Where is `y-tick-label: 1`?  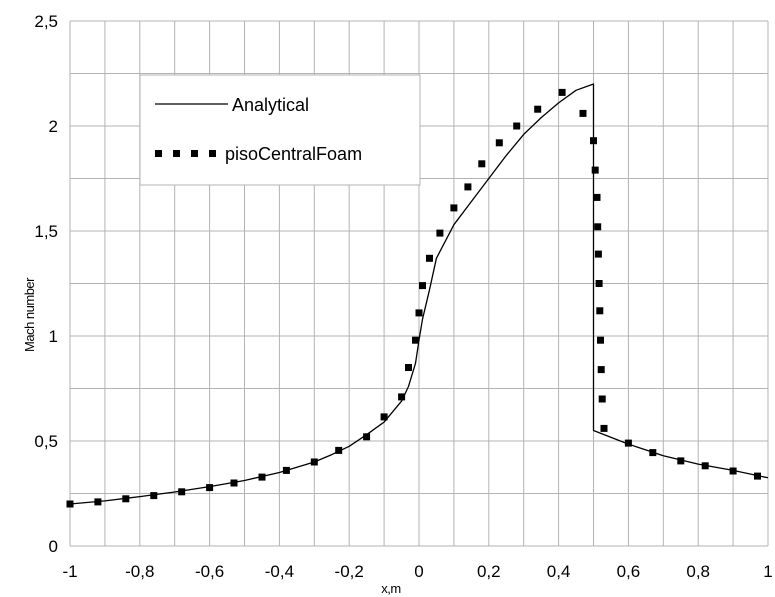 y-tick-label: 1 is located at coordinates (53, 336).